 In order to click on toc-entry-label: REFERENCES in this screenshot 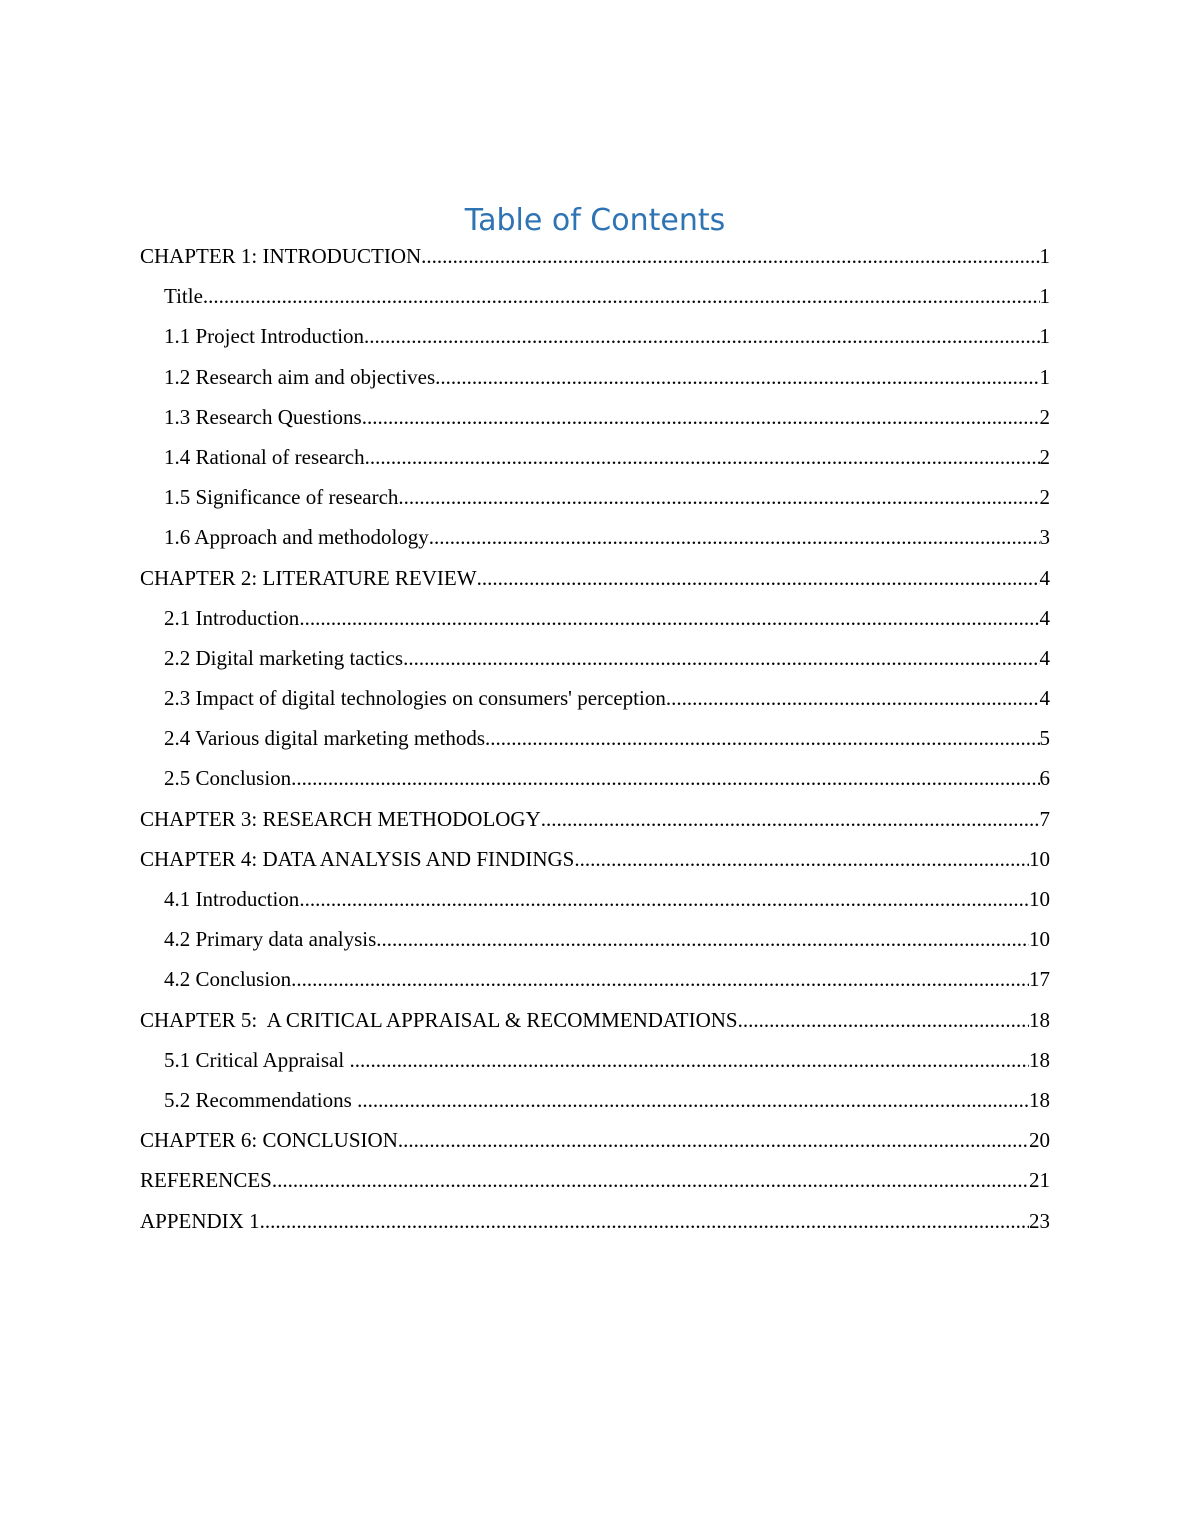, I will do `click(206, 1180)`.